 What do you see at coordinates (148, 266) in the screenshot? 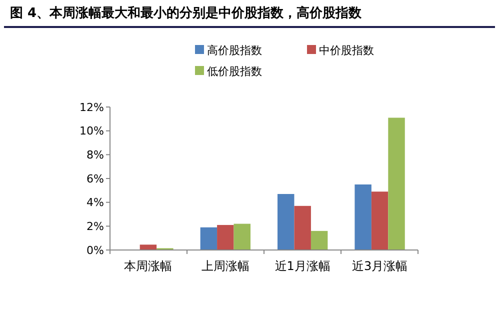
I see `x-tick-label: 本周涨幅` at bounding box center [148, 266].